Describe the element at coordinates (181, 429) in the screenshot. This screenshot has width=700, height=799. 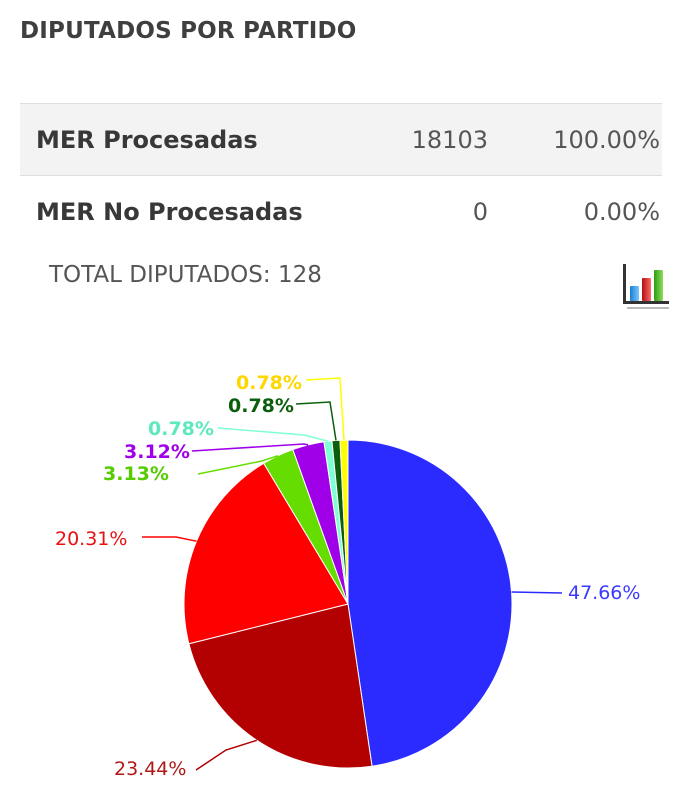
I see `pie-label-5: 0.78%` at that location.